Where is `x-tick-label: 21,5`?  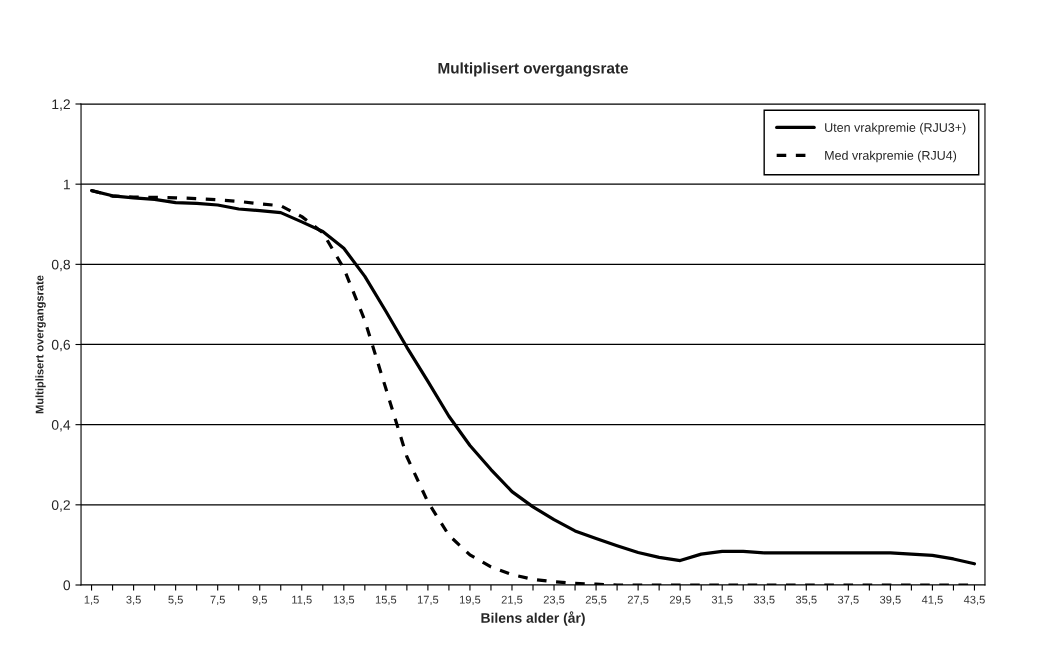
x-tick-label: 21,5 is located at coordinates (512, 600).